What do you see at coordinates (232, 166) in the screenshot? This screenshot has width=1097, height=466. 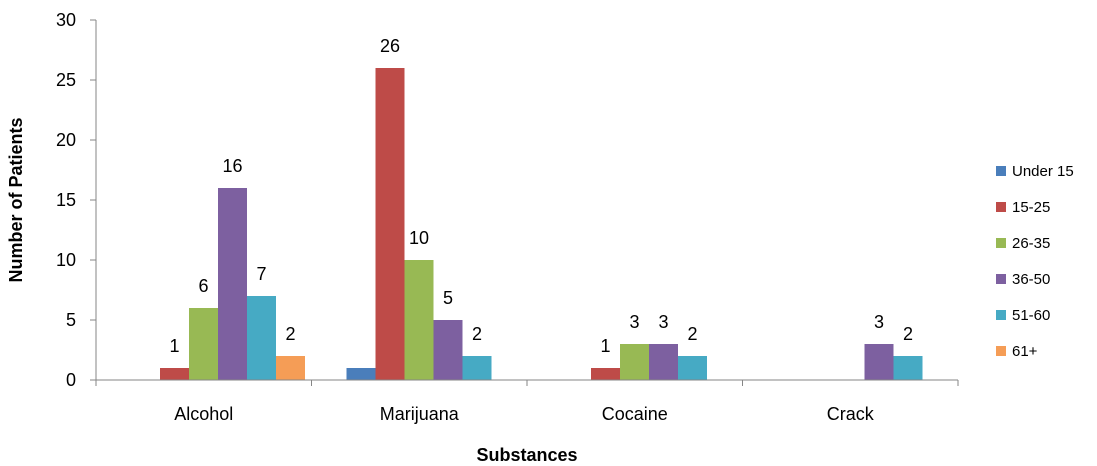 I see `data-label: 16` at bounding box center [232, 166].